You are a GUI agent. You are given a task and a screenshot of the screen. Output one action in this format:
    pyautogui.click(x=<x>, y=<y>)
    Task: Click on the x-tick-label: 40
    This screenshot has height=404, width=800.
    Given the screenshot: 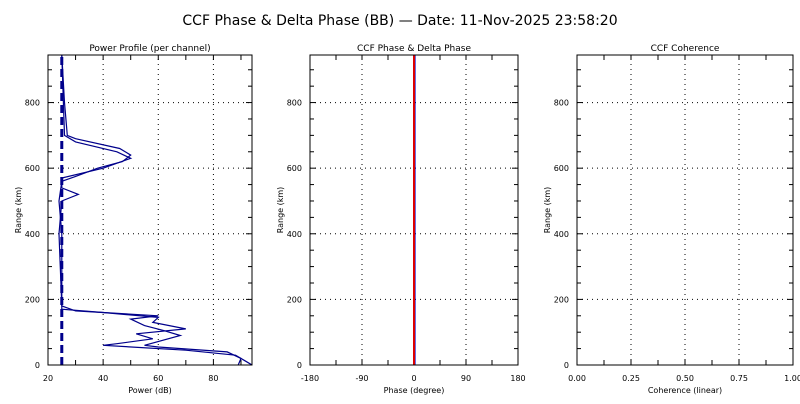 What is the action you would take?
    pyautogui.click(x=103, y=378)
    